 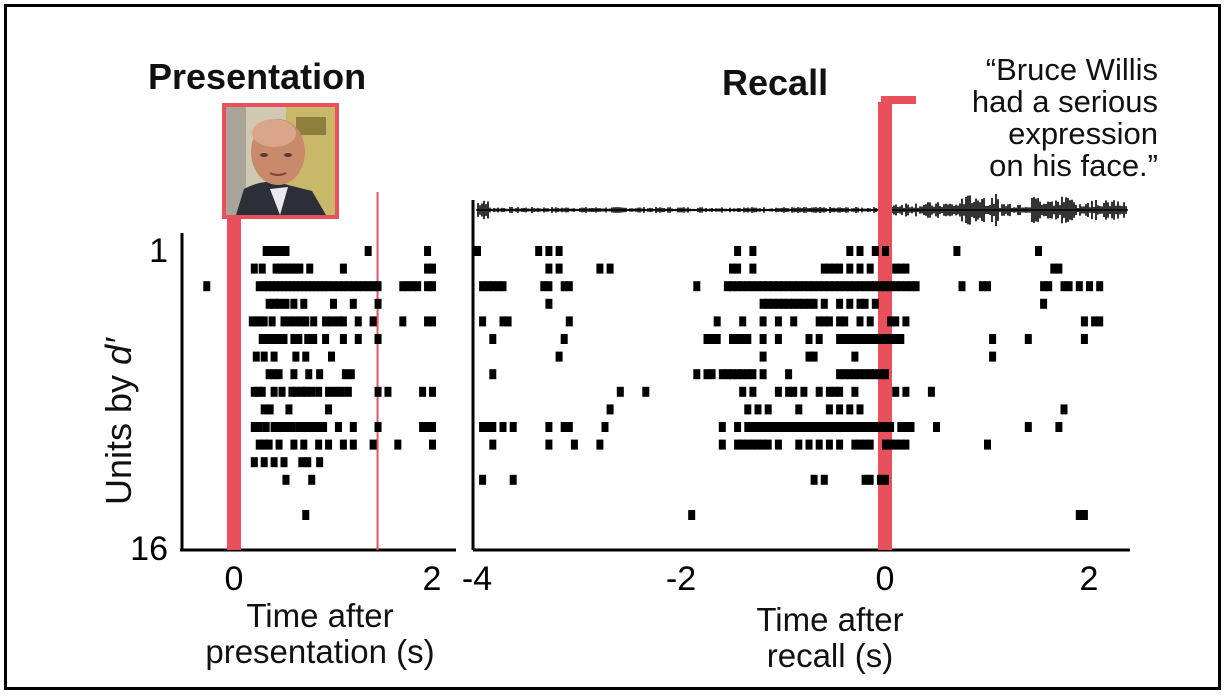 I want to click on quote-line: had a serious, so click(x=1064, y=101).